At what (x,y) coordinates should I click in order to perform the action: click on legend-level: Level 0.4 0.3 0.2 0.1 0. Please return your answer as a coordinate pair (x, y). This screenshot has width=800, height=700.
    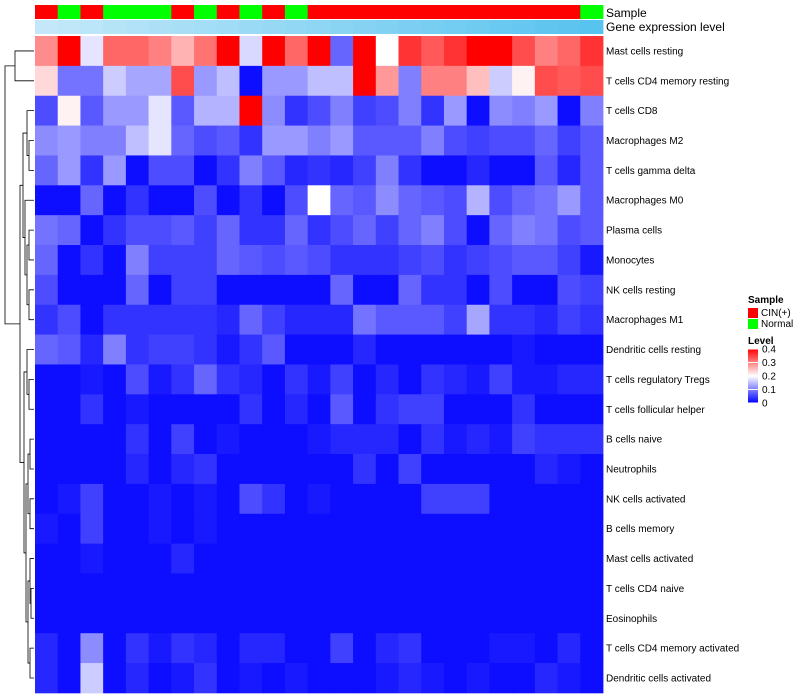
    Looking at the image, I should click on (762, 373).